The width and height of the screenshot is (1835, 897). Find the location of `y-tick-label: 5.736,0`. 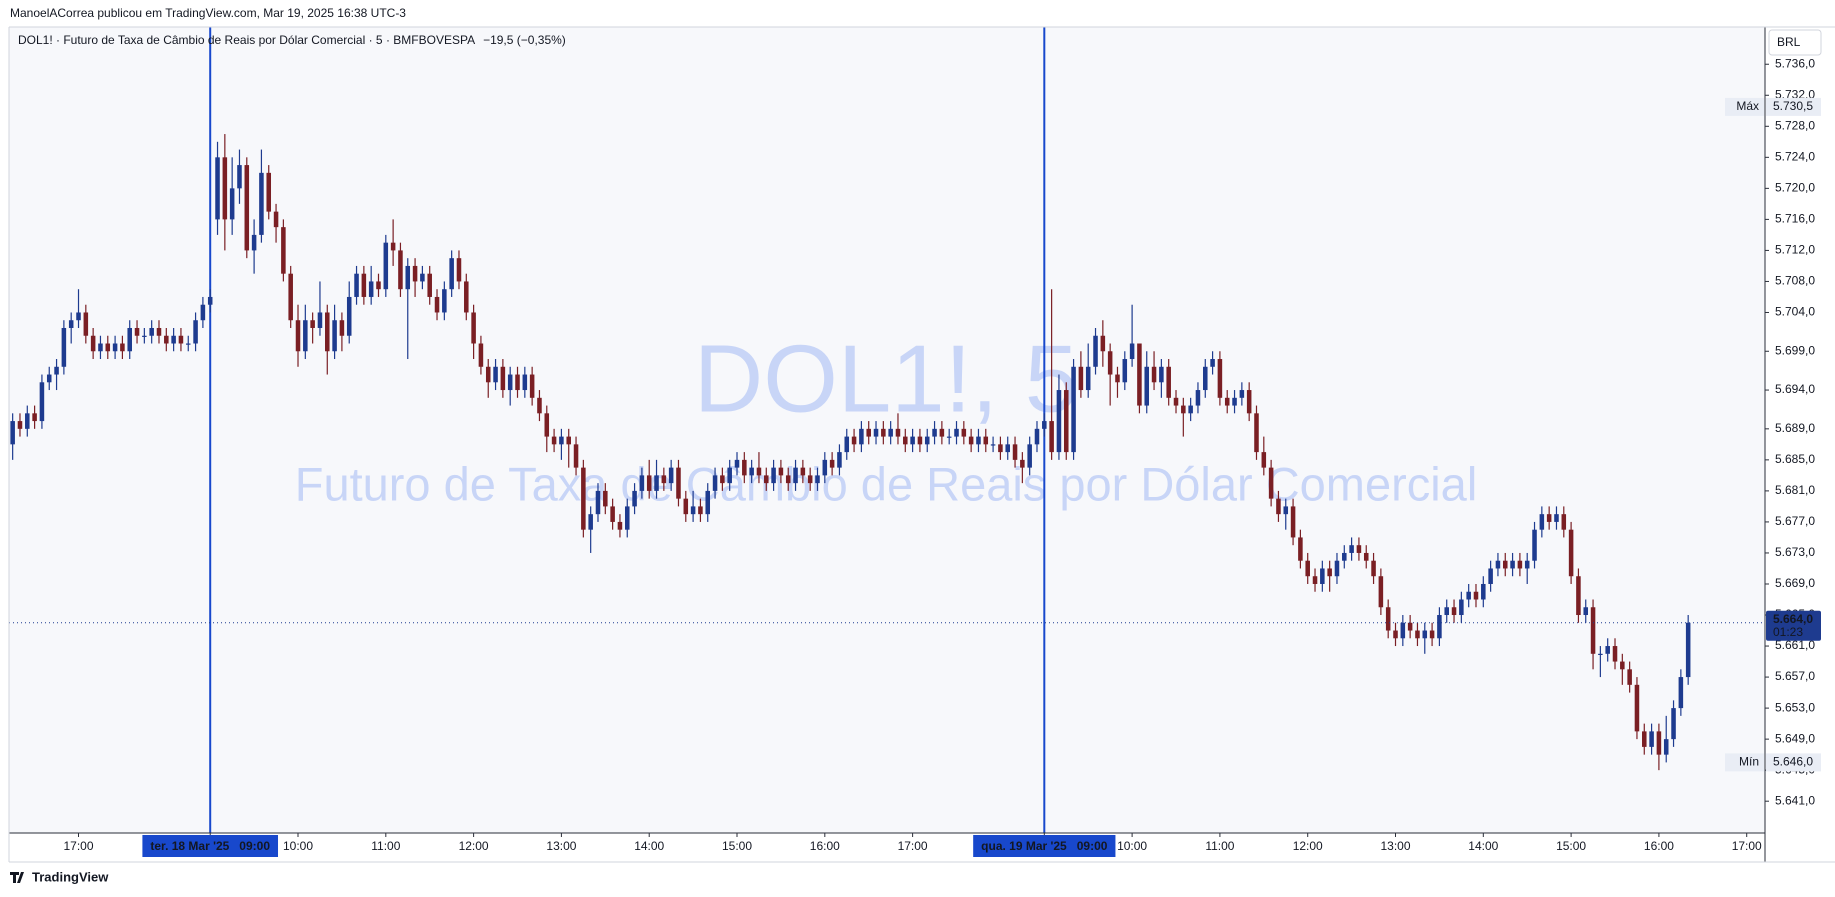

y-tick-label: 5.736,0 is located at coordinates (1795, 63).